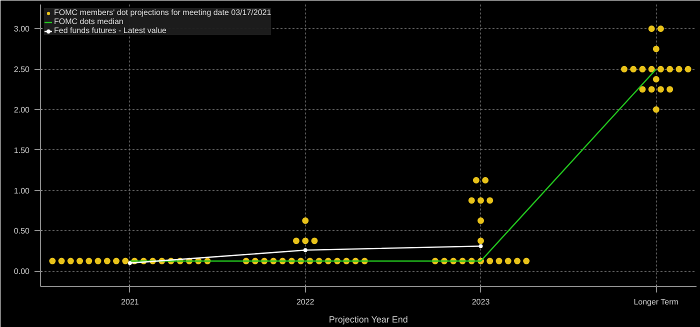 This screenshot has height=327, width=700. Describe the element at coordinates (22, 231) in the screenshot. I see `y-tick-label: 0.50` at that location.